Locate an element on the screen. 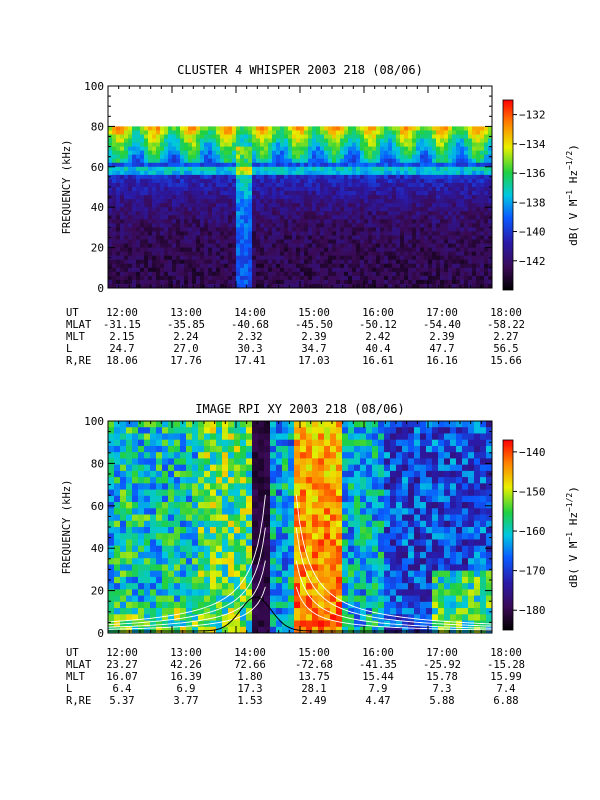 The width and height of the screenshot is (600, 800). ephemeris-value: 2.24 is located at coordinates (185, 337).